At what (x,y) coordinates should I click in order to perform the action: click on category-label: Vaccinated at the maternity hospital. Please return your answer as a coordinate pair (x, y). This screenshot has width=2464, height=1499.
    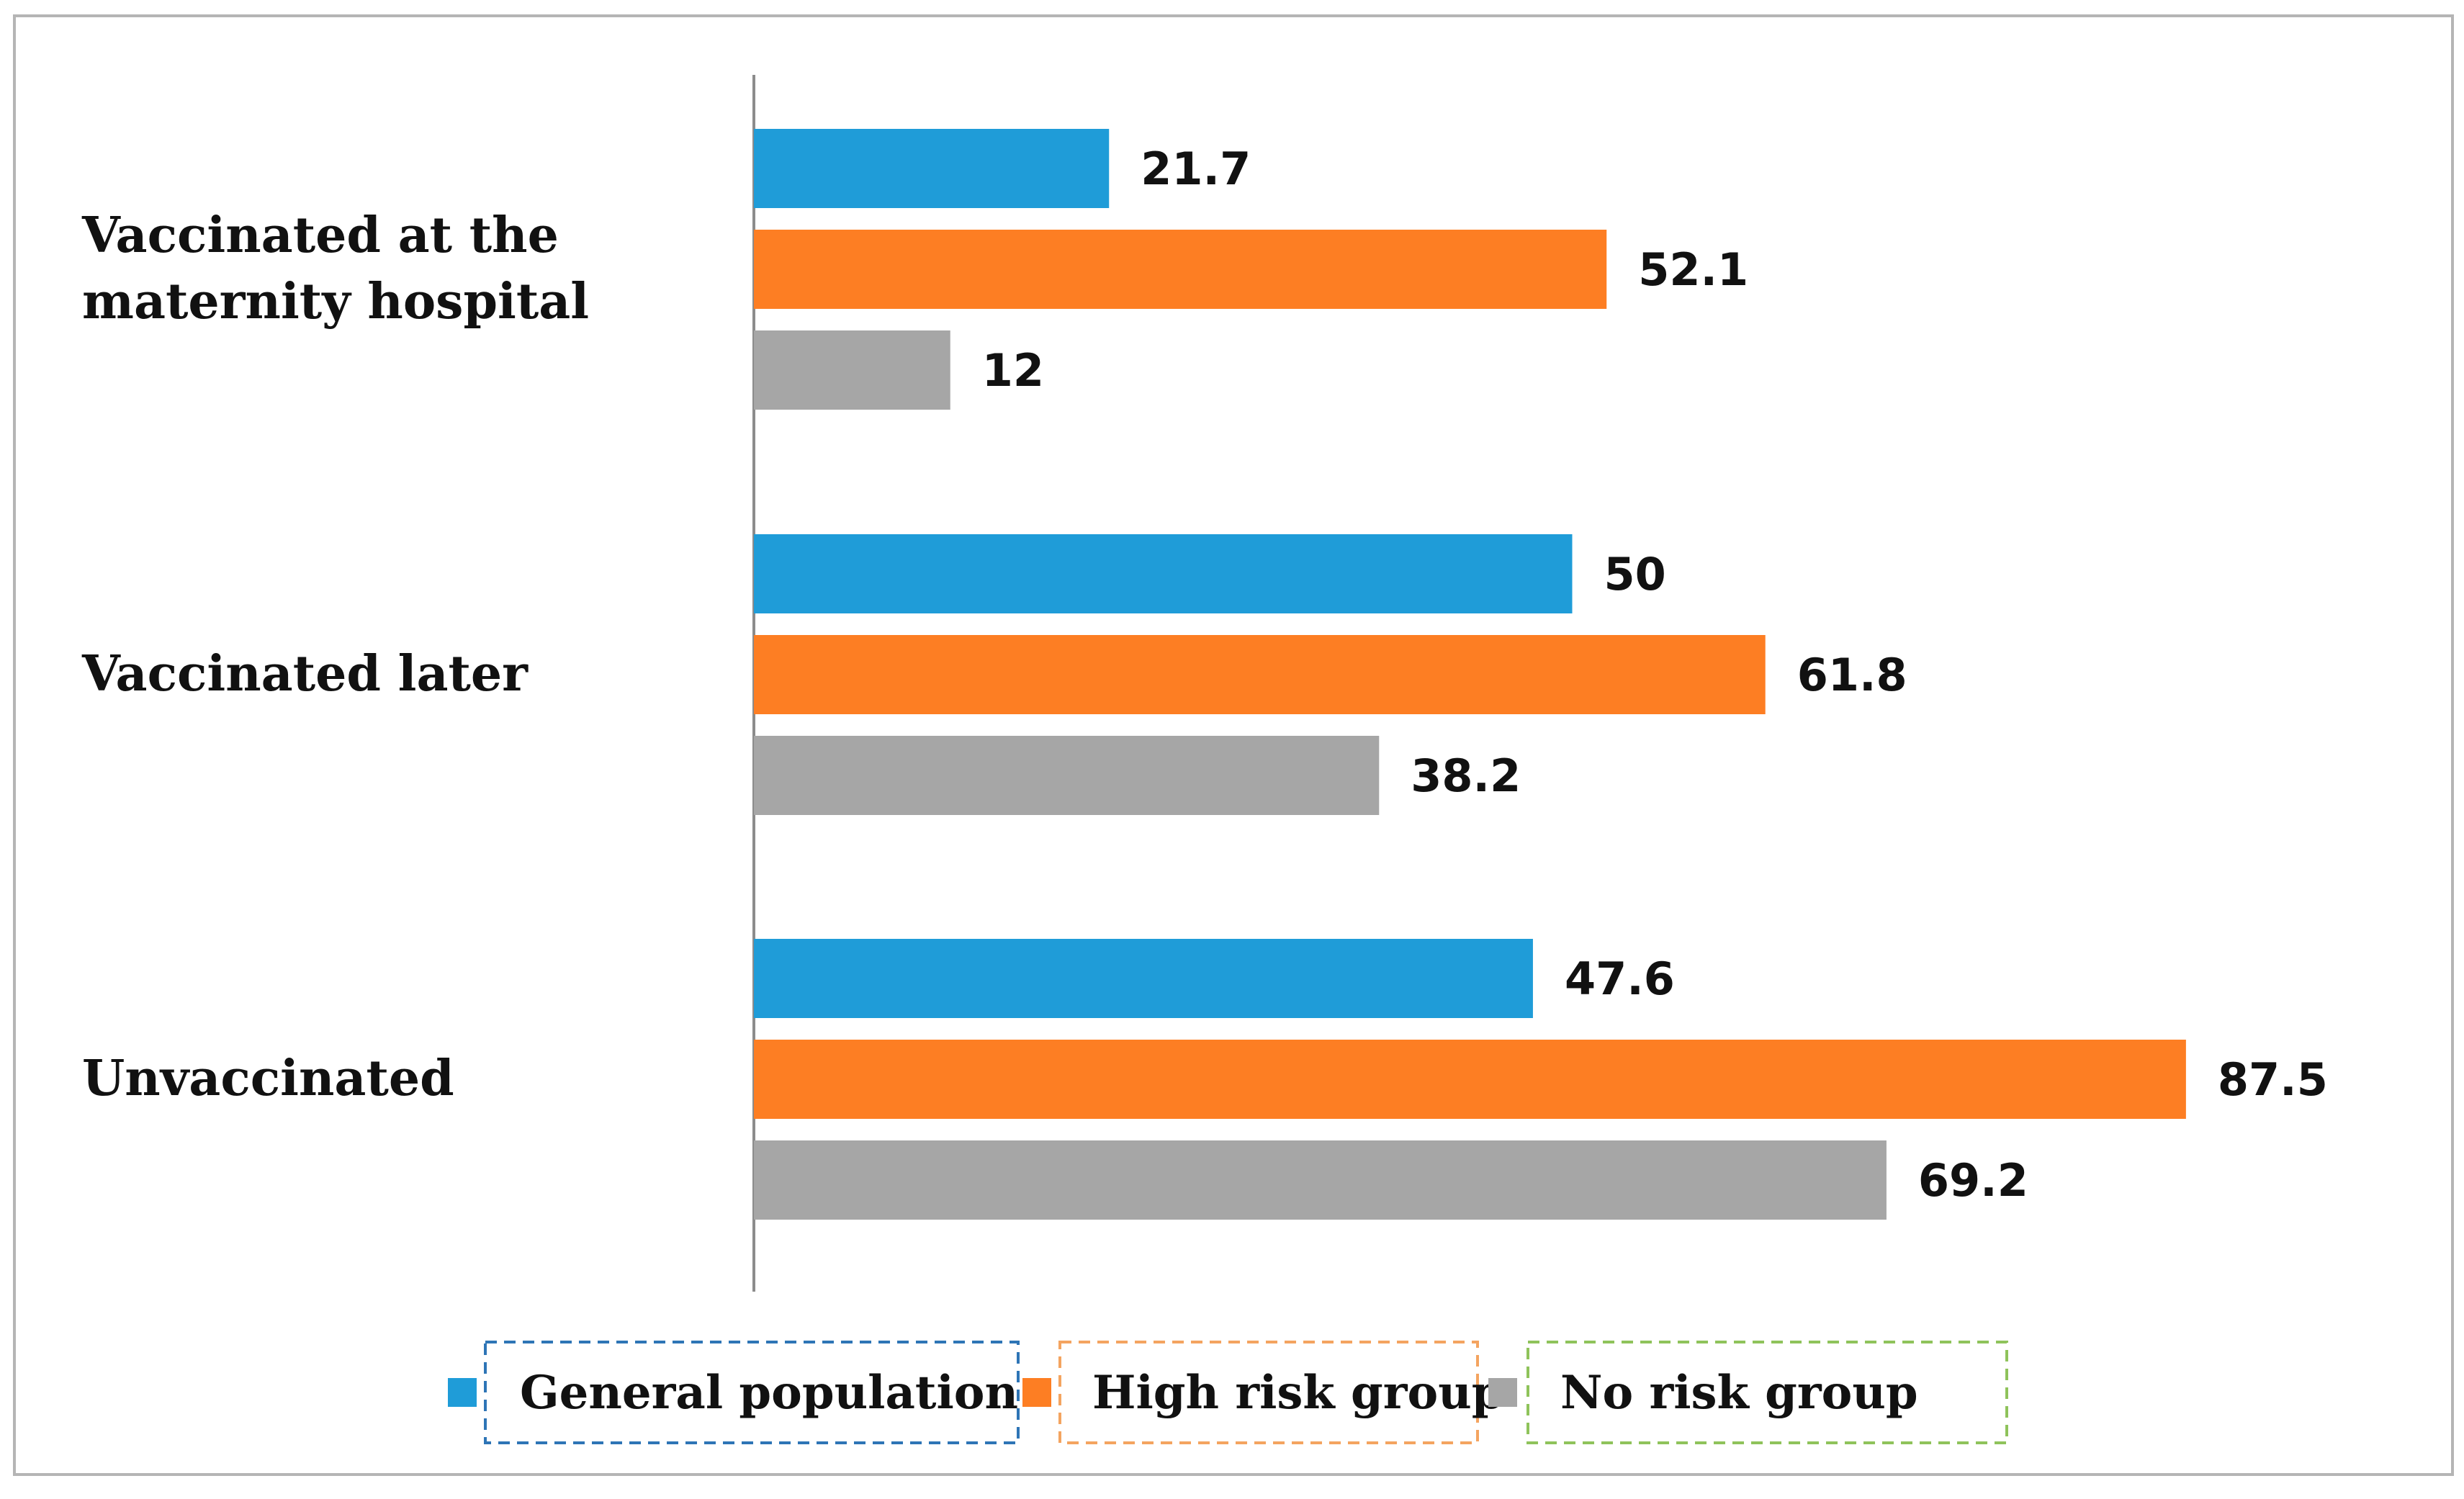
    Looking at the image, I should click on (335, 268).